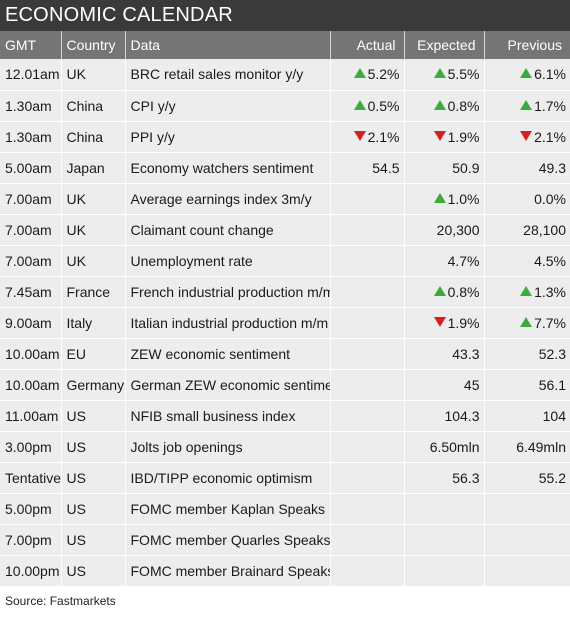 Image resolution: width=570 pixels, height=619 pixels. What do you see at coordinates (230, 291) in the screenshot?
I see `cell-value: French industrial production m/m` at bounding box center [230, 291].